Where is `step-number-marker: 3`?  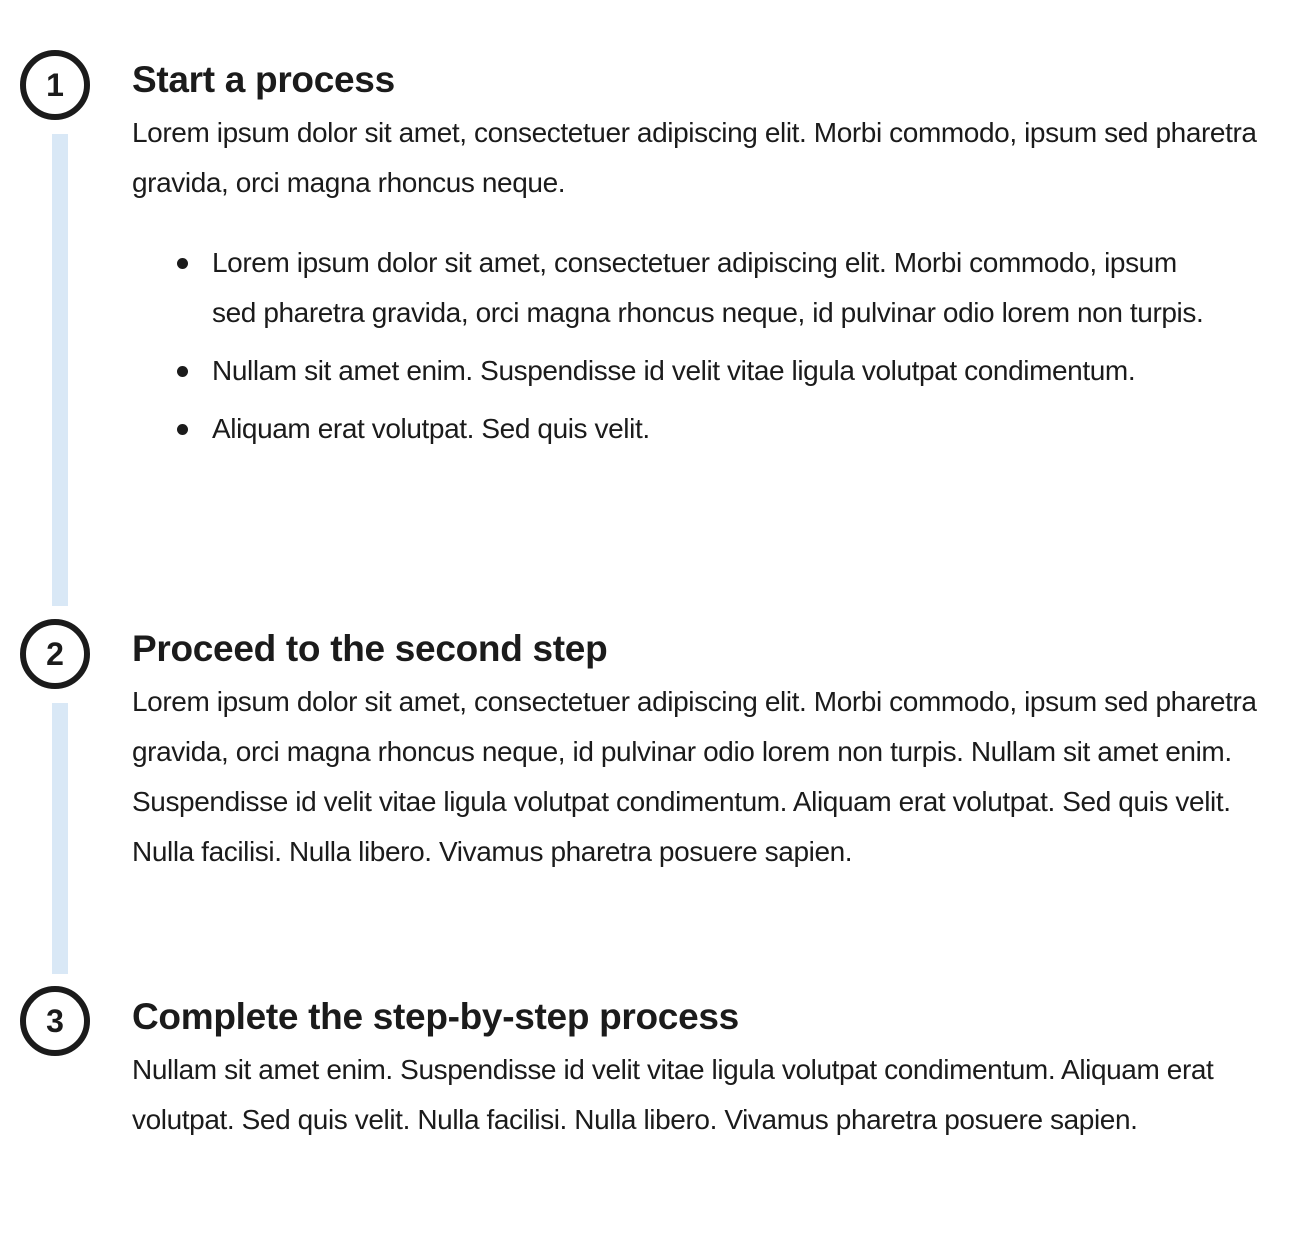
step-number-marker: 3 is located at coordinates (55, 1021).